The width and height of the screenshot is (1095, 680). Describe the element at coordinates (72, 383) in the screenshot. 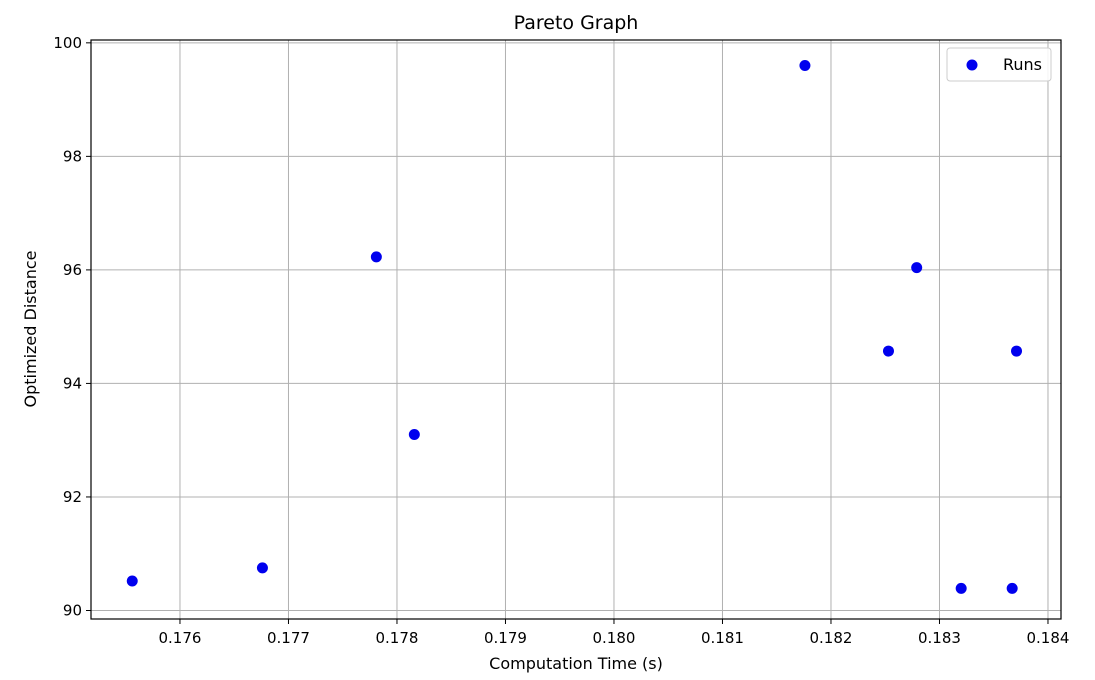

I see `y-tick-label: 94` at that location.